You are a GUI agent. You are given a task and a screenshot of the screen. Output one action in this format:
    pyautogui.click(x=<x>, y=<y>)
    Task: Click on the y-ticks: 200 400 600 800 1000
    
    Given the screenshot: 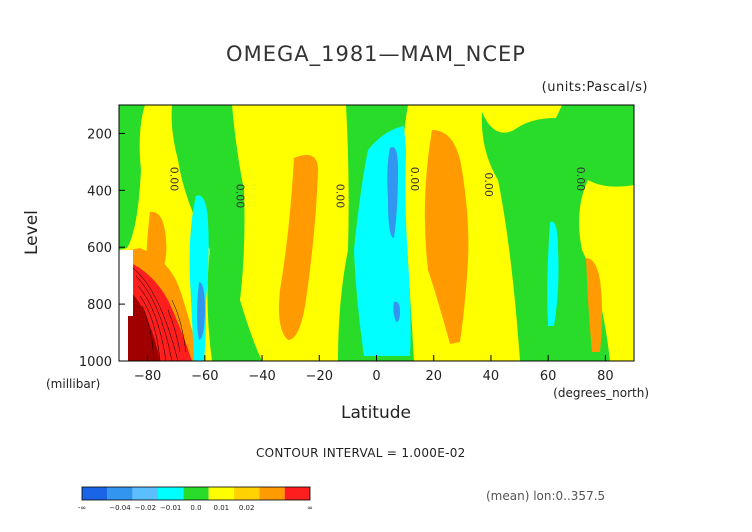 What is the action you would take?
    pyautogui.click(x=102, y=248)
    